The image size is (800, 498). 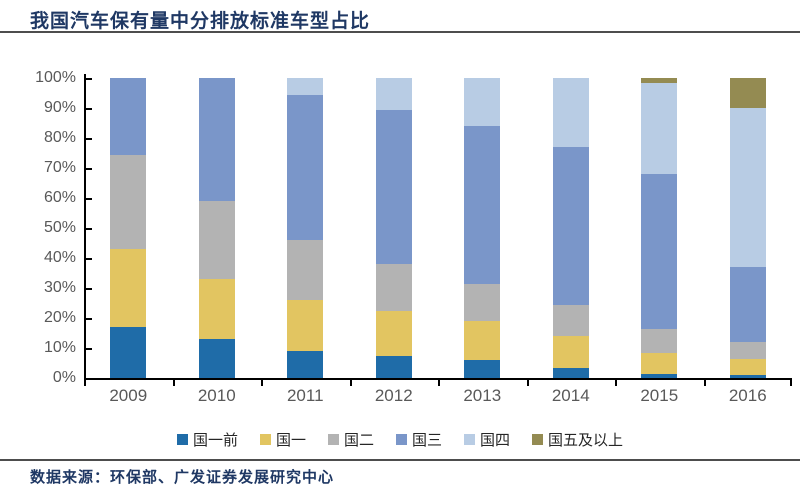 What do you see at coordinates (64, 377) in the screenshot?
I see `y-axis-tick-label: 0%` at bounding box center [64, 377].